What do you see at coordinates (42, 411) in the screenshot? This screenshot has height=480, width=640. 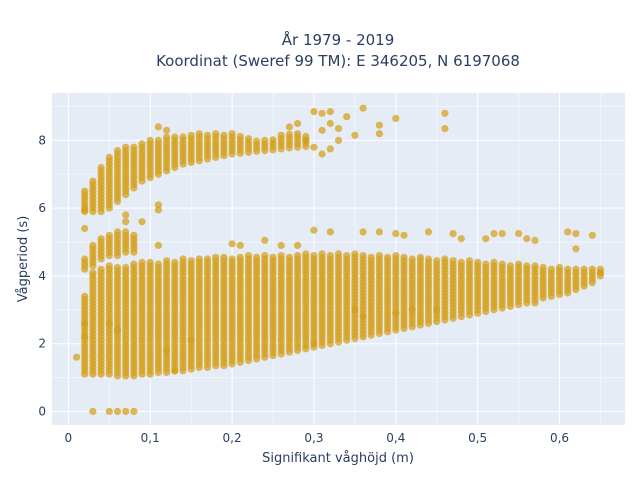 I see `y-tick-label: 0` at bounding box center [42, 411].